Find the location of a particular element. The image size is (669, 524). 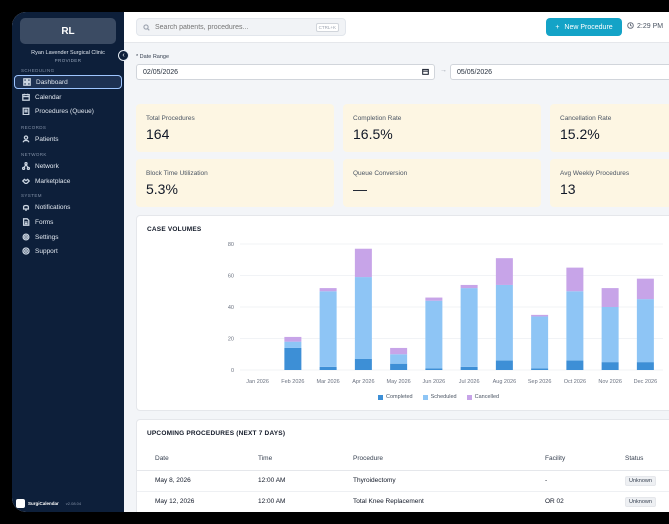

stat-value: 13 is located at coordinates (568, 189).